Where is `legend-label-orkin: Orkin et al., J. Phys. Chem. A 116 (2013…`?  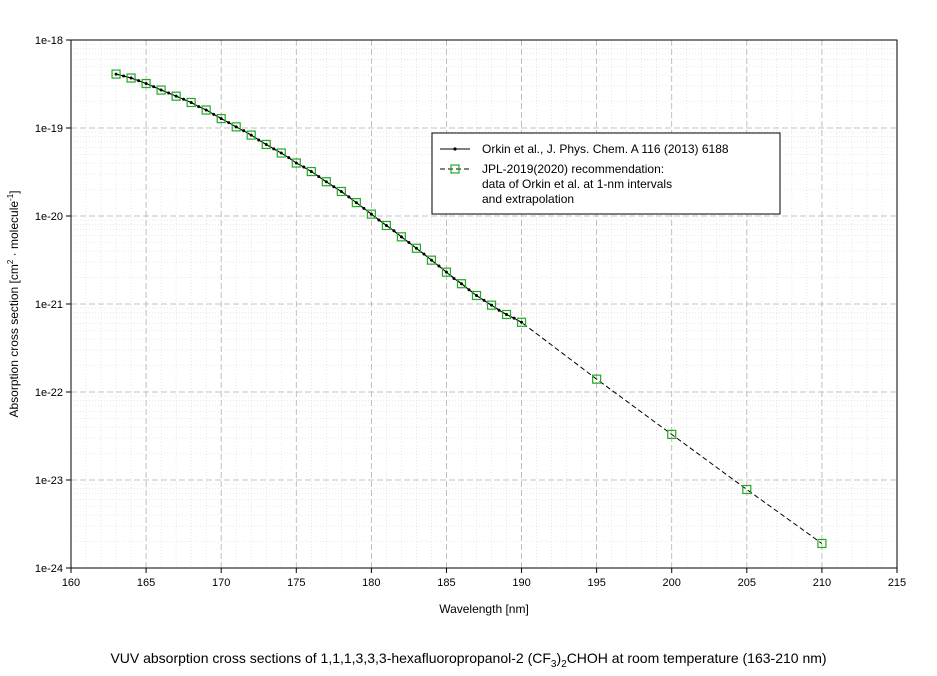
legend-label-orkin: Orkin et al., J. Phys. Chem. A 116 (2013… is located at coordinates (605, 149).